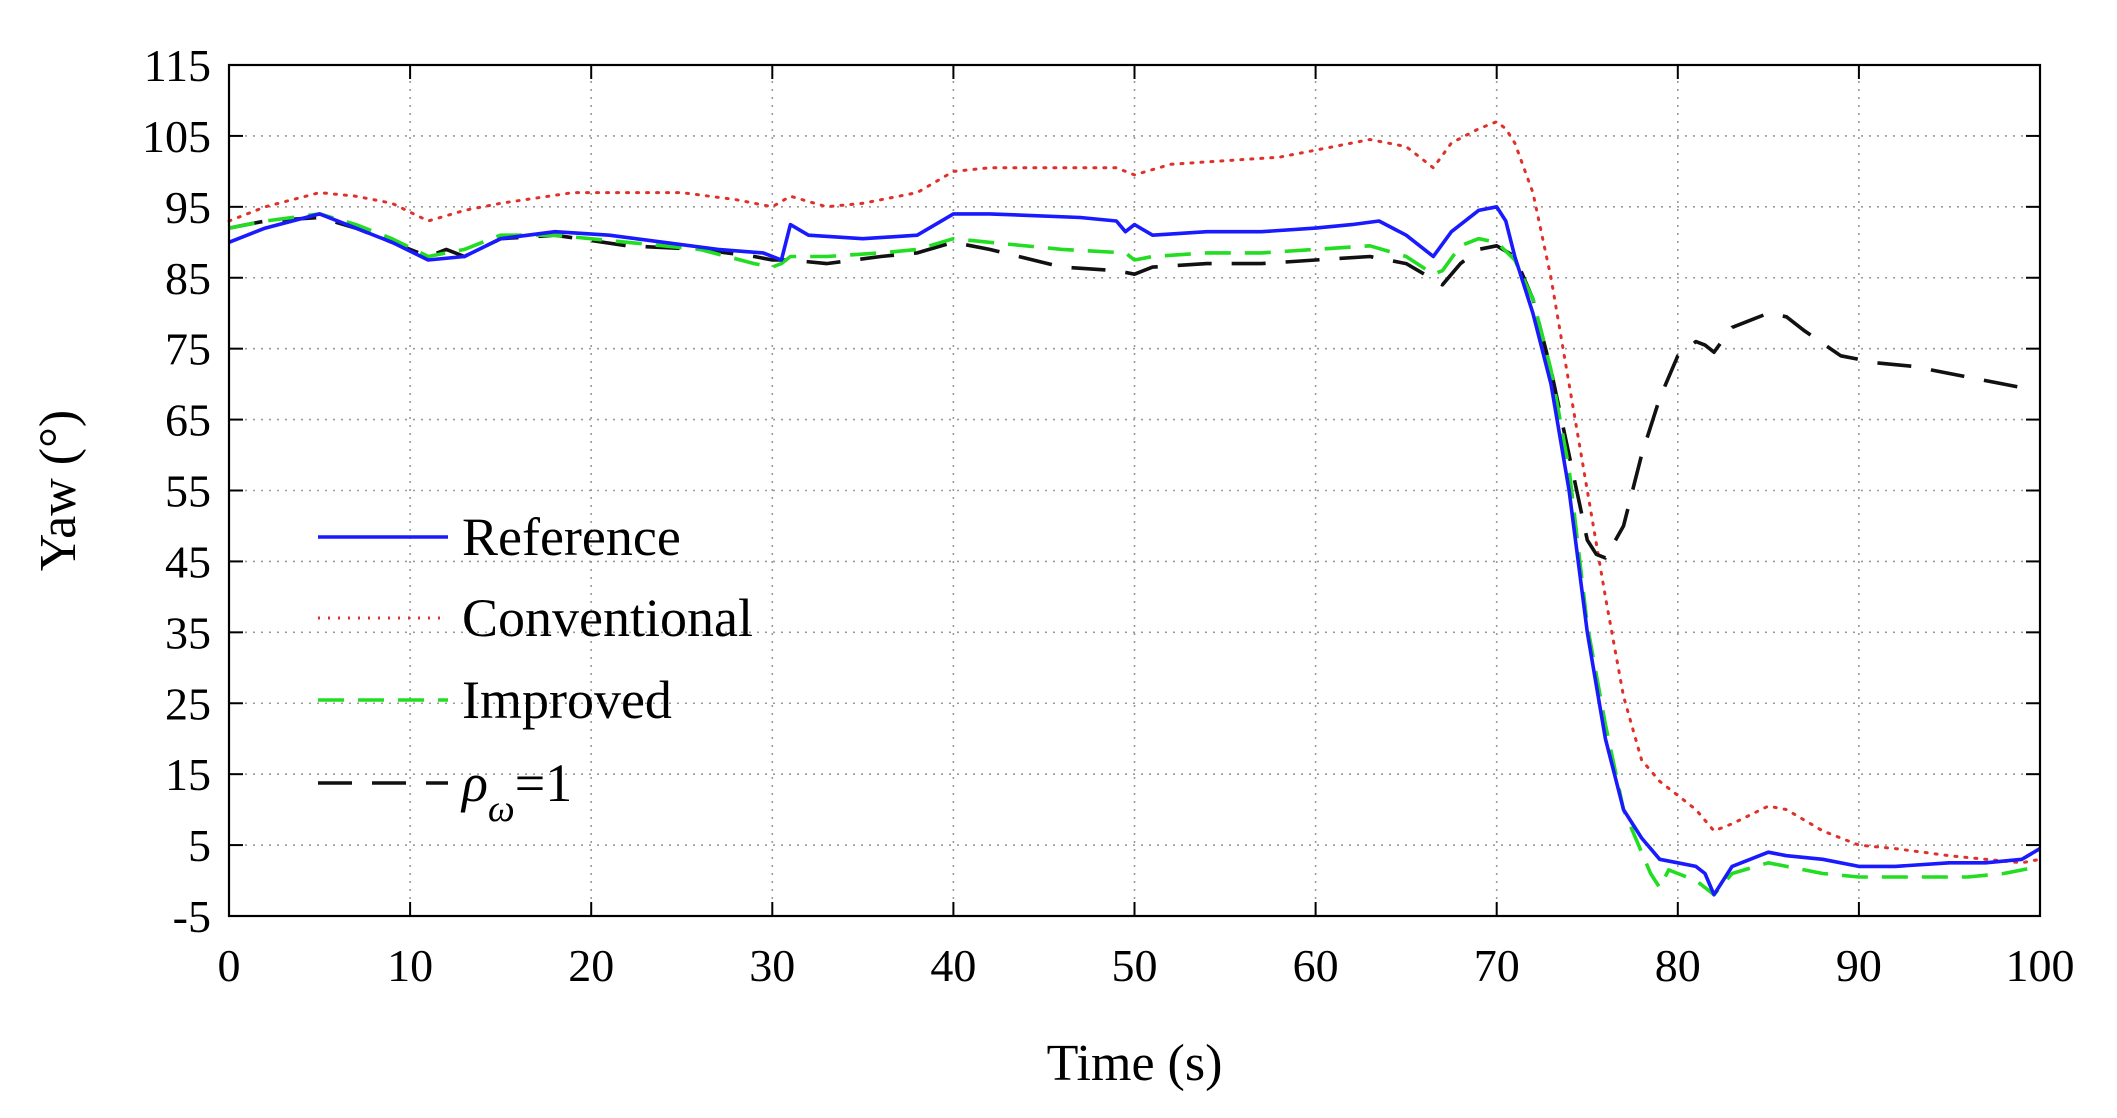  I want to click on x-tick-label-20: 20, so click(591, 965).